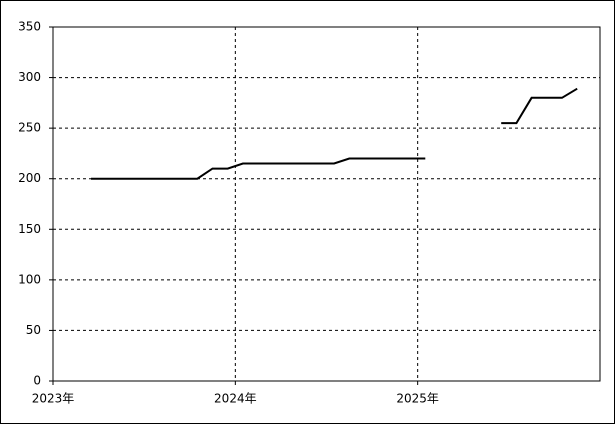 Image resolution: width=615 pixels, height=424 pixels. I want to click on x-tick-label: 2024年, so click(235, 399).